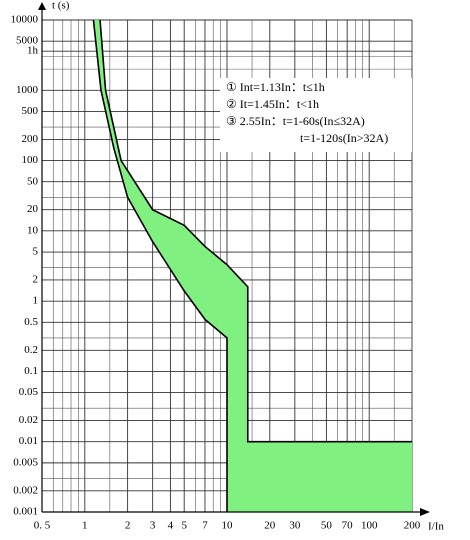 Image resolution: width=470 pixels, height=540 pixels. Describe the element at coordinates (36, 252) in the screenshot. I see `y-tick-label: 5` at that location.